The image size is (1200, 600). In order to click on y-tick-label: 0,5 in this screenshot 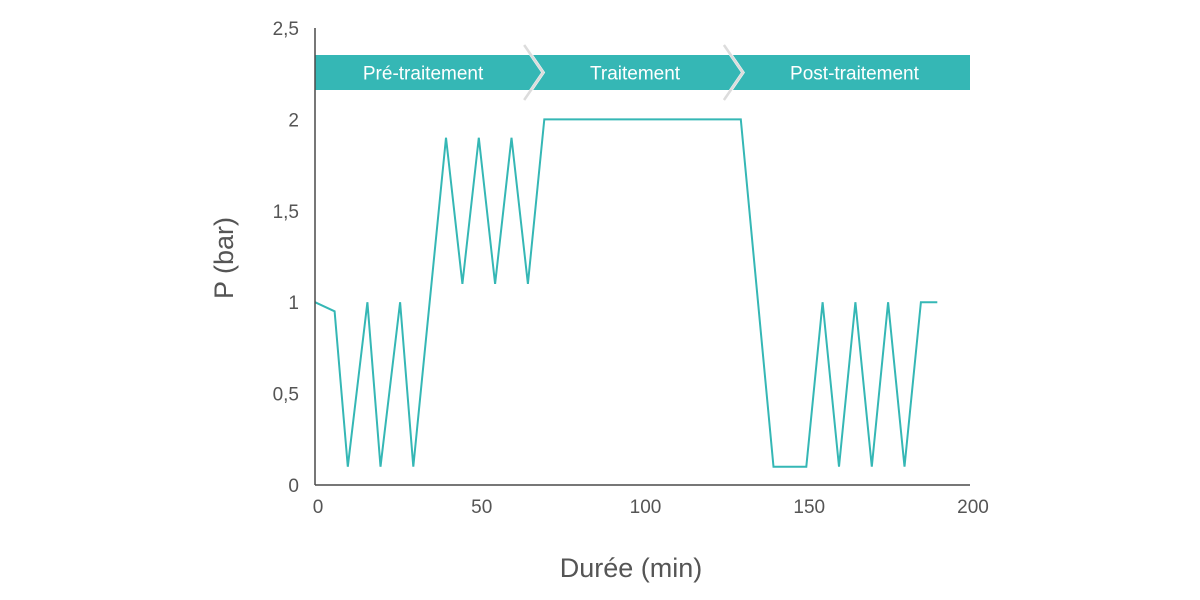, I will do `click(286, 395)`.